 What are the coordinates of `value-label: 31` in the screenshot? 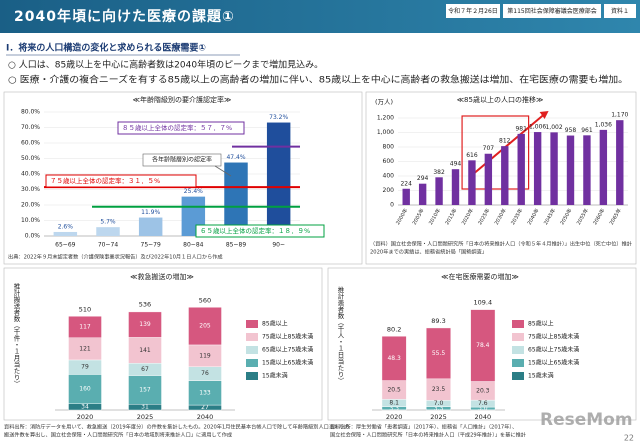 It's located at (145, 407).